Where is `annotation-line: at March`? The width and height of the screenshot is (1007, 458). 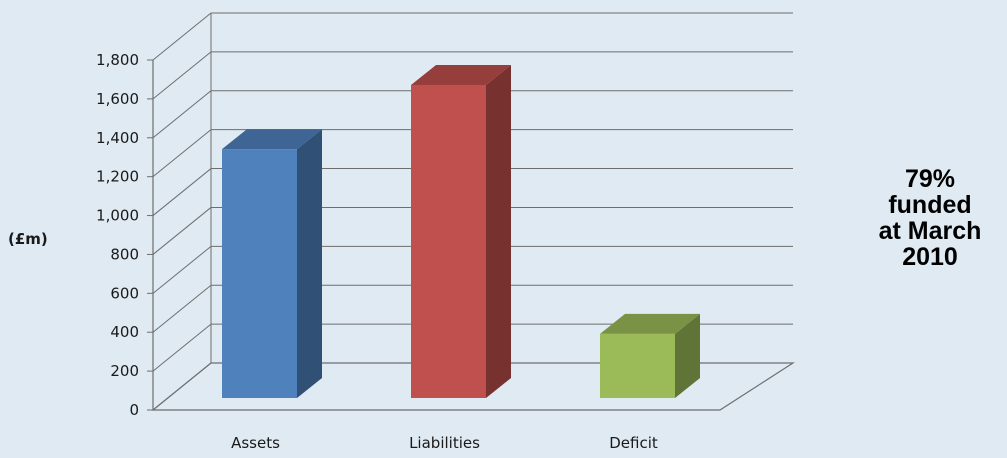 annotation-line: at March is located at coordinates (930, 231).